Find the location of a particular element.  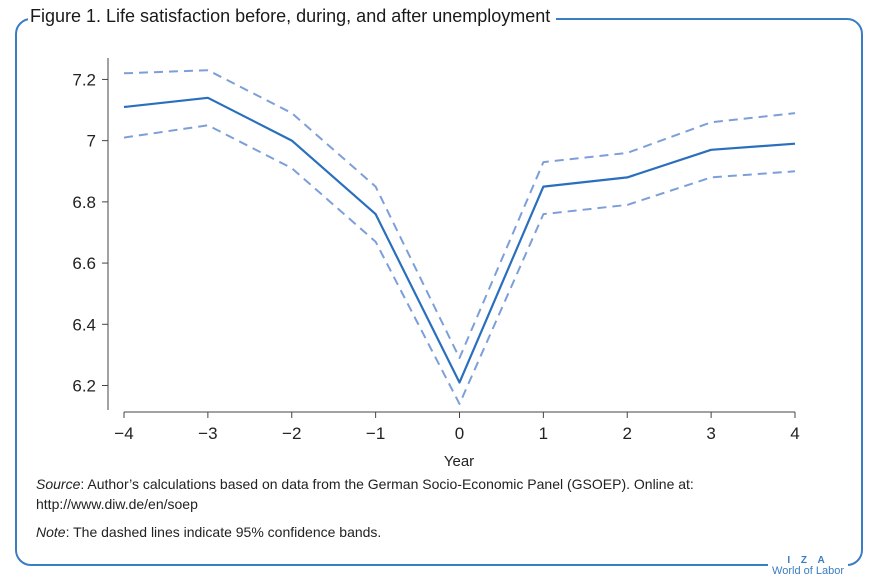

y-tick-label: 6.2 is located at coordinates (84, 386).